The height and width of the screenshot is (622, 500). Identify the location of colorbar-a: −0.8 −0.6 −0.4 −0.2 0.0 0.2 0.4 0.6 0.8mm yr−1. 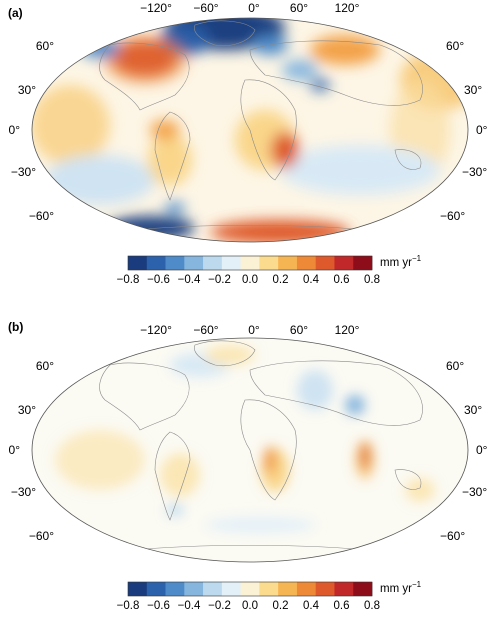
(269, 270).